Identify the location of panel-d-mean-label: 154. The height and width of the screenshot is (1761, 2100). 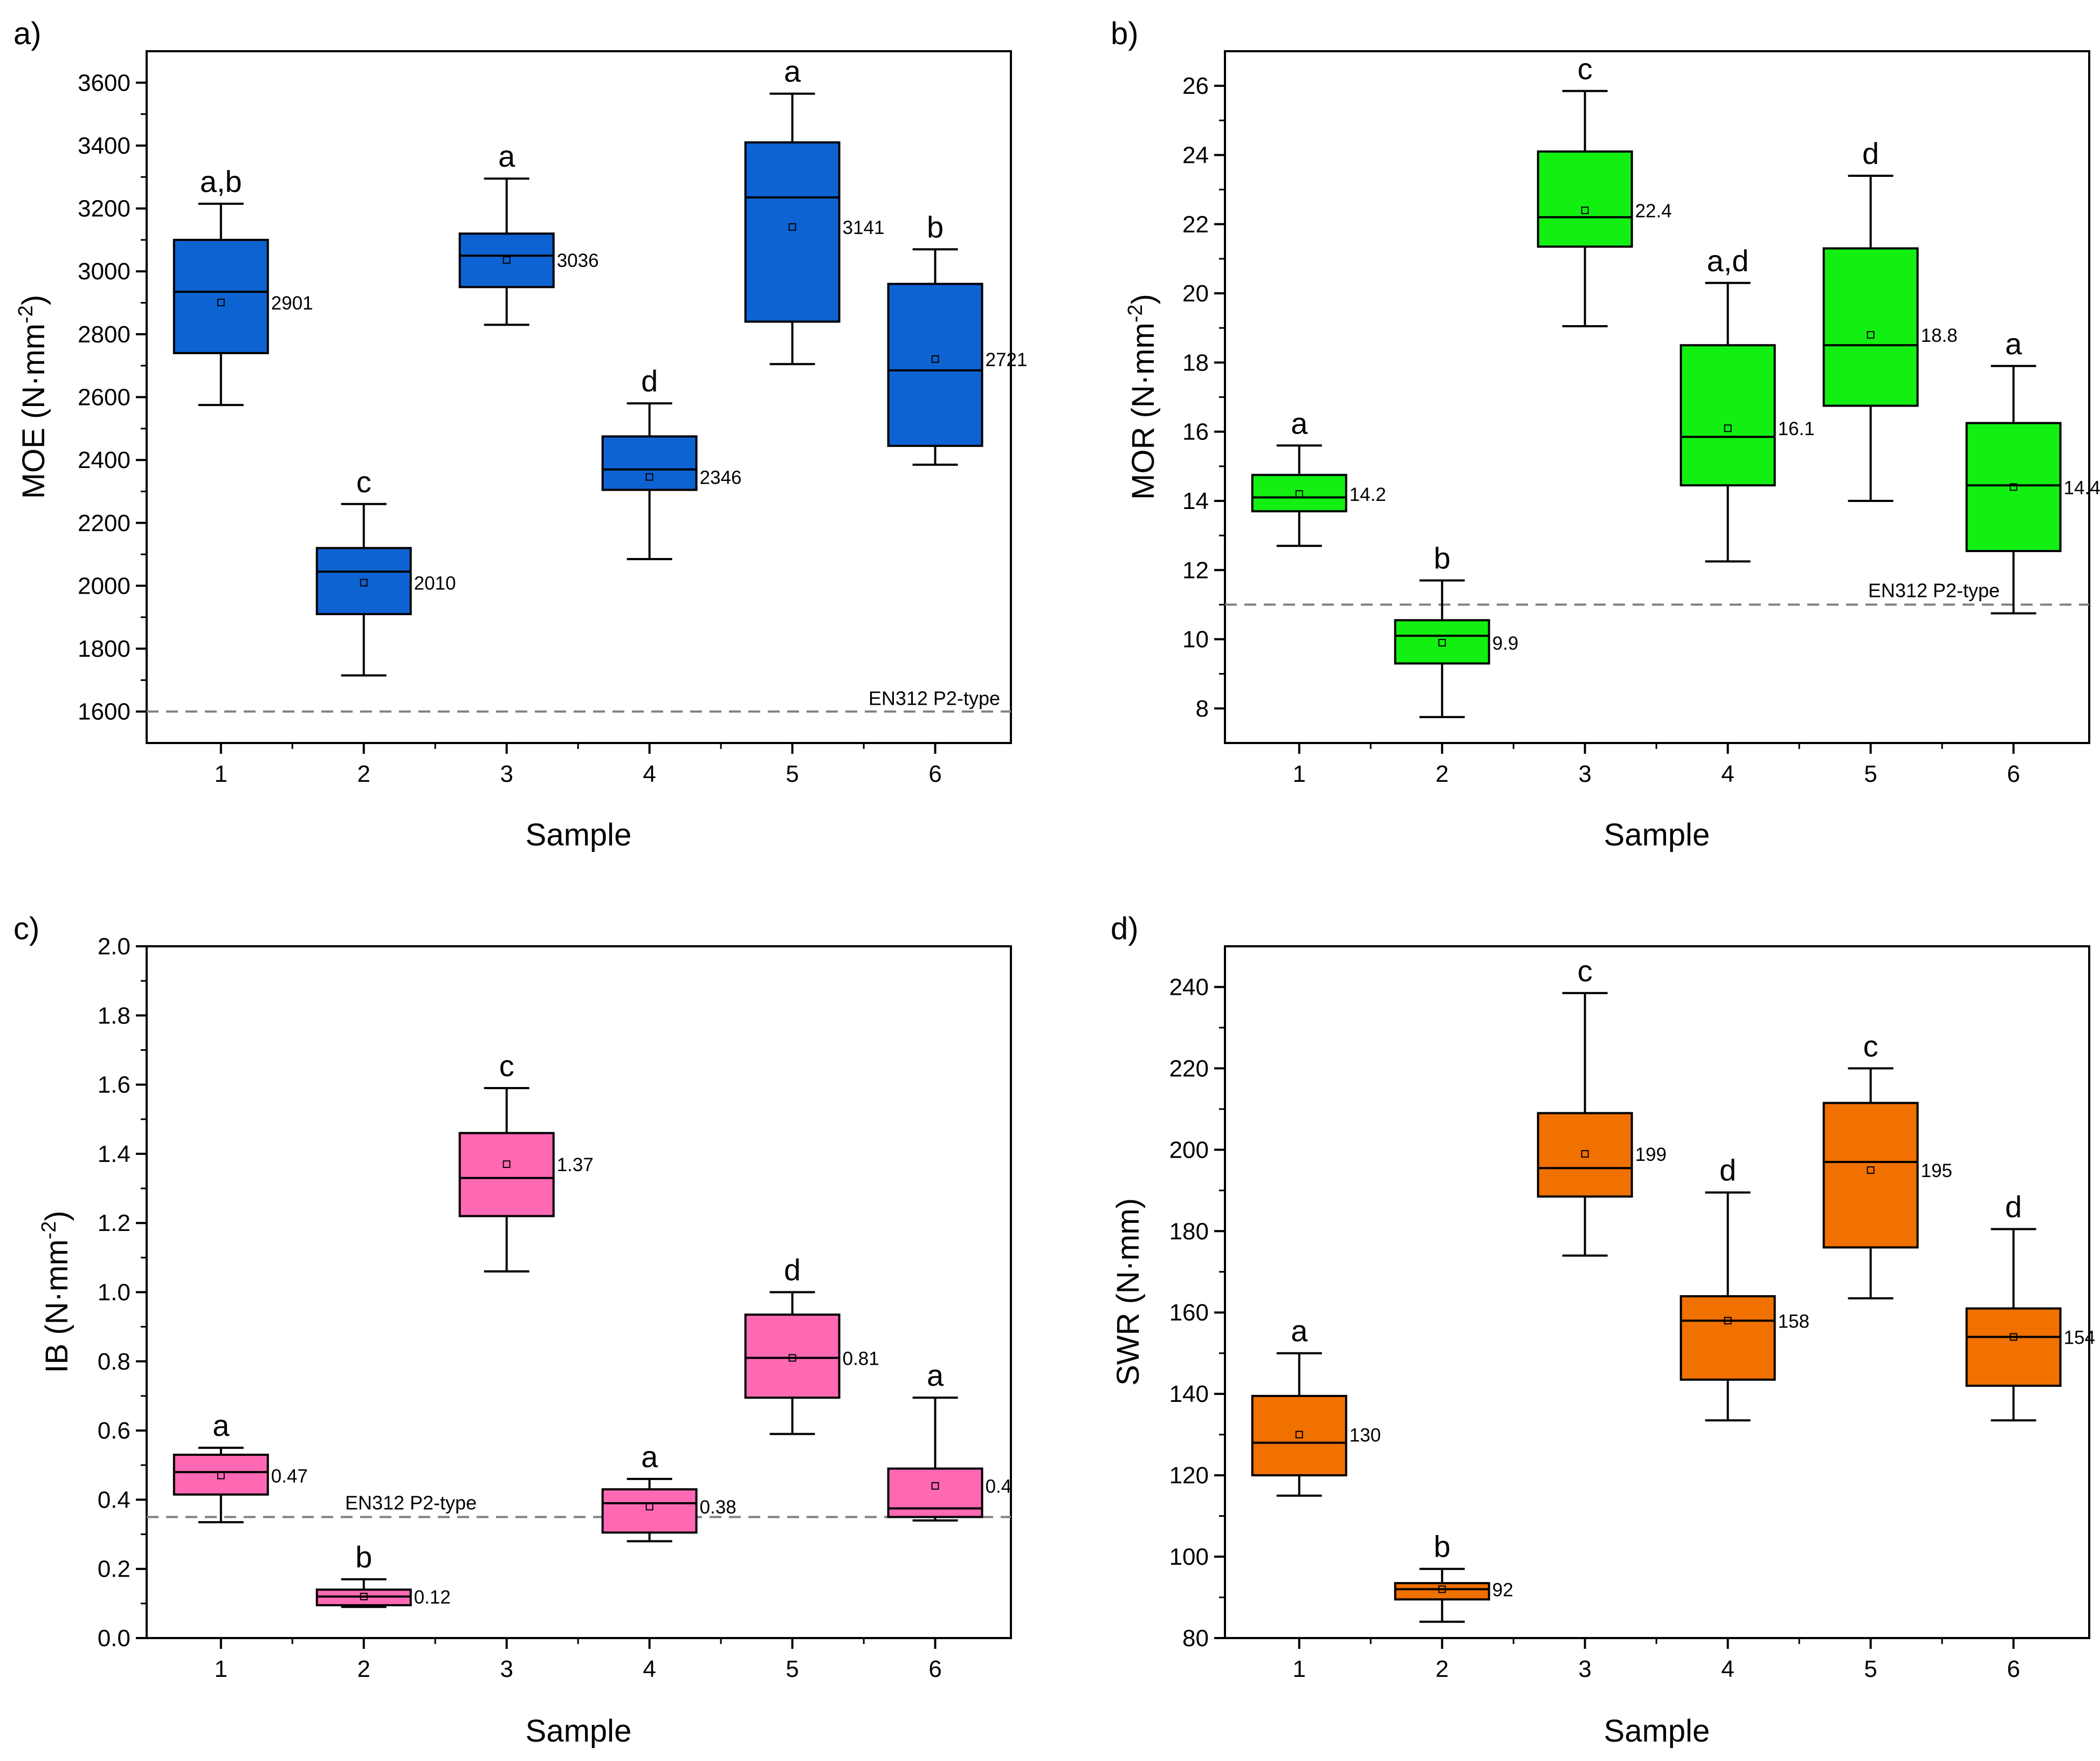
(2079, 1338).